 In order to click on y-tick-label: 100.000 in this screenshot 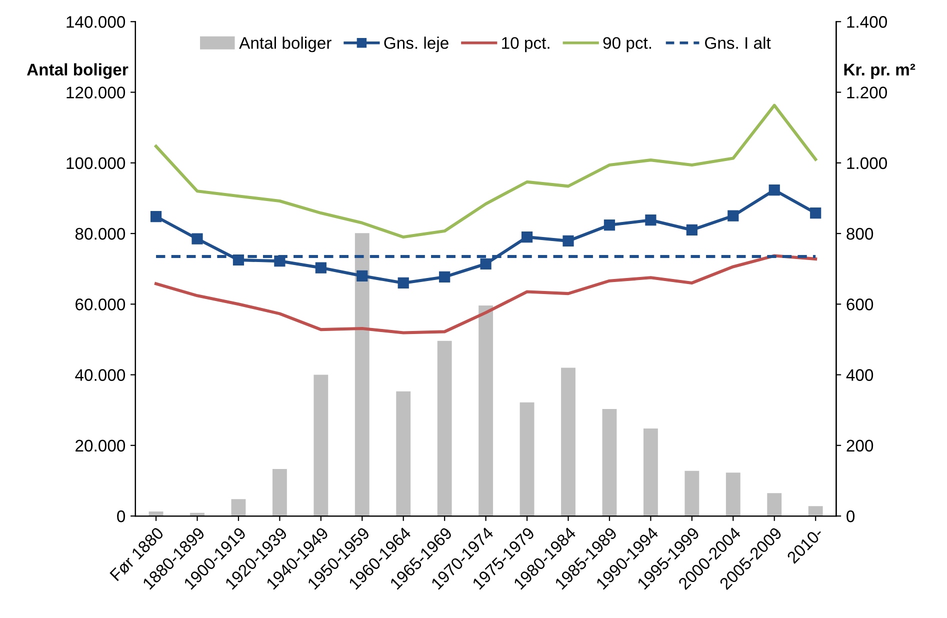, I will do `click(96, 163)`.